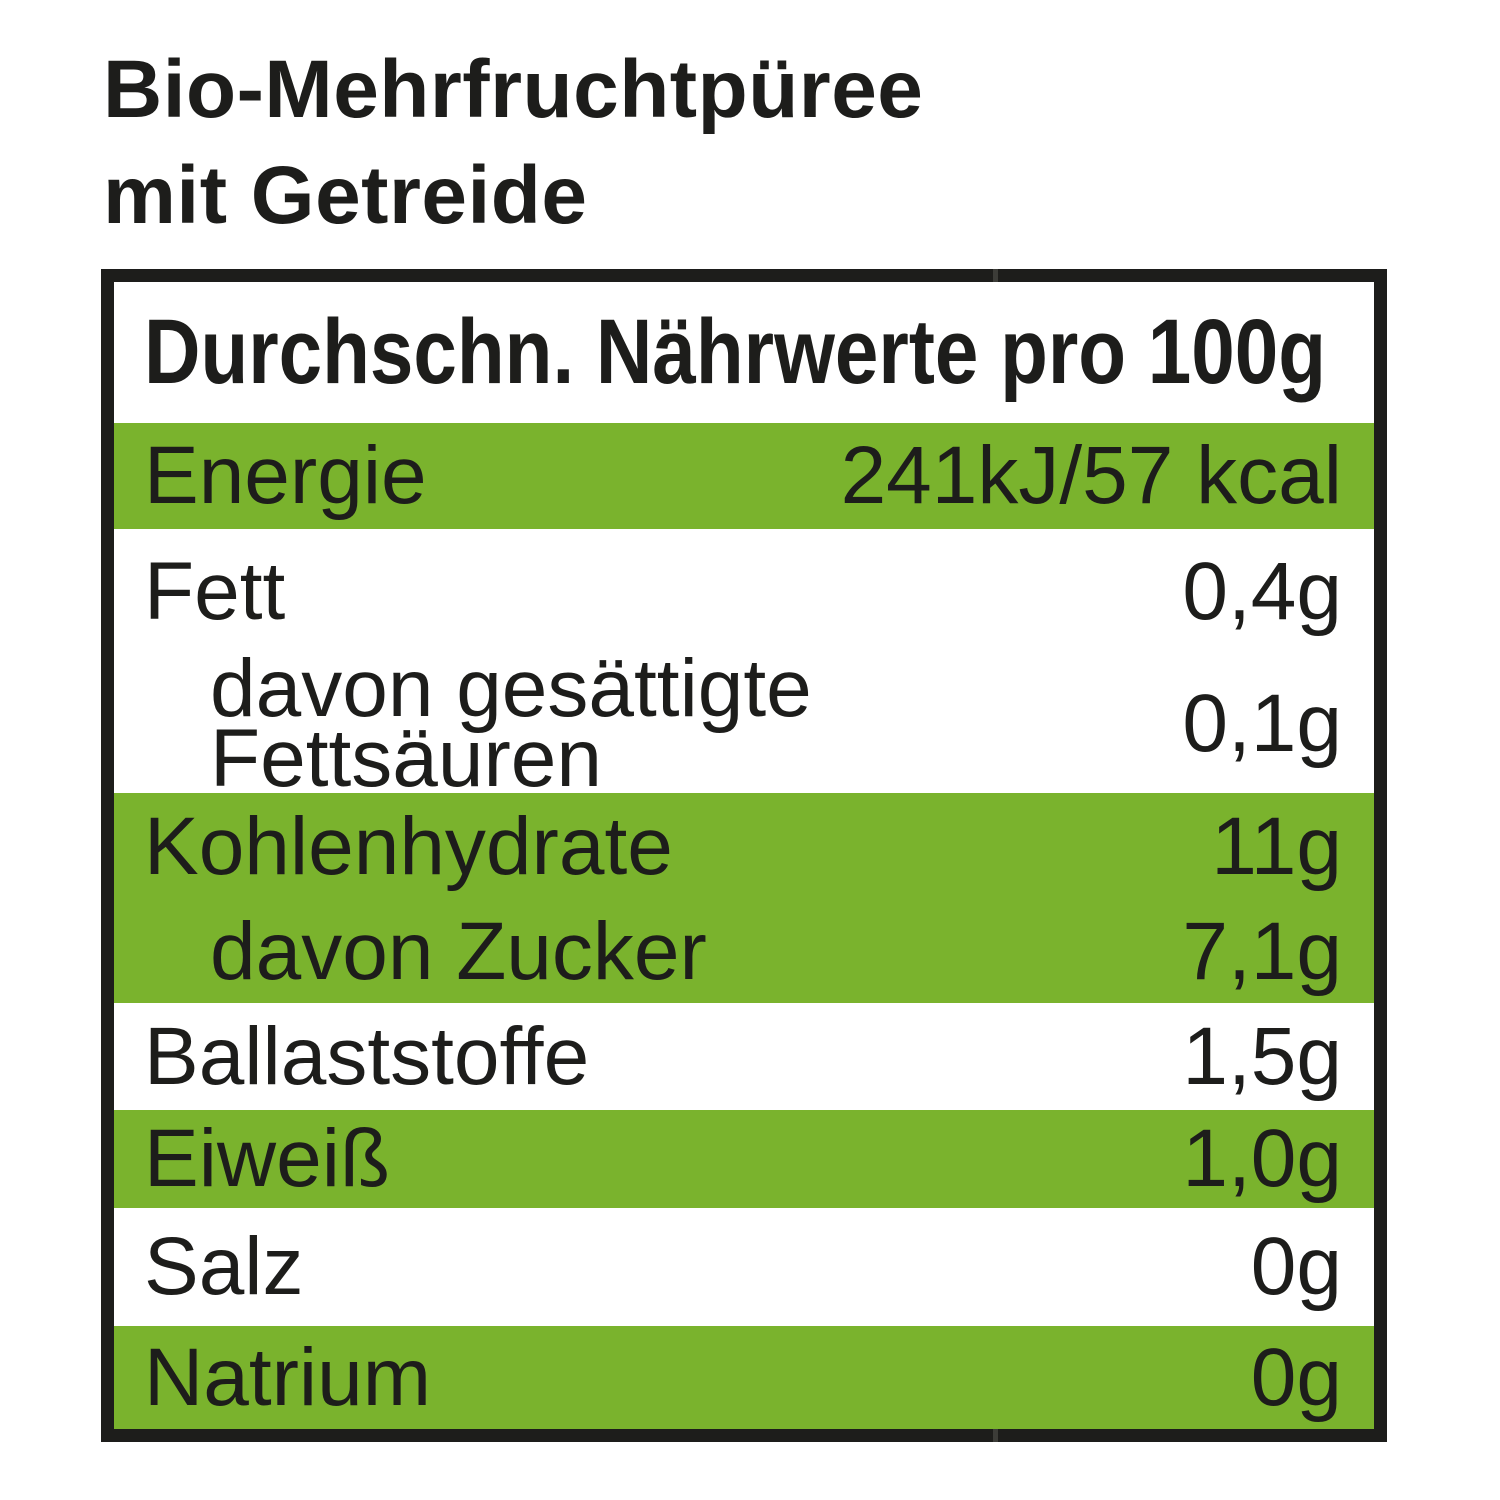 The image size is (1500, 1500). What do you see at coordinates (1091, 475) in the screenshot?
I see `row-value: 241kJ/57 kcal` at bounding box center [1091, 475].